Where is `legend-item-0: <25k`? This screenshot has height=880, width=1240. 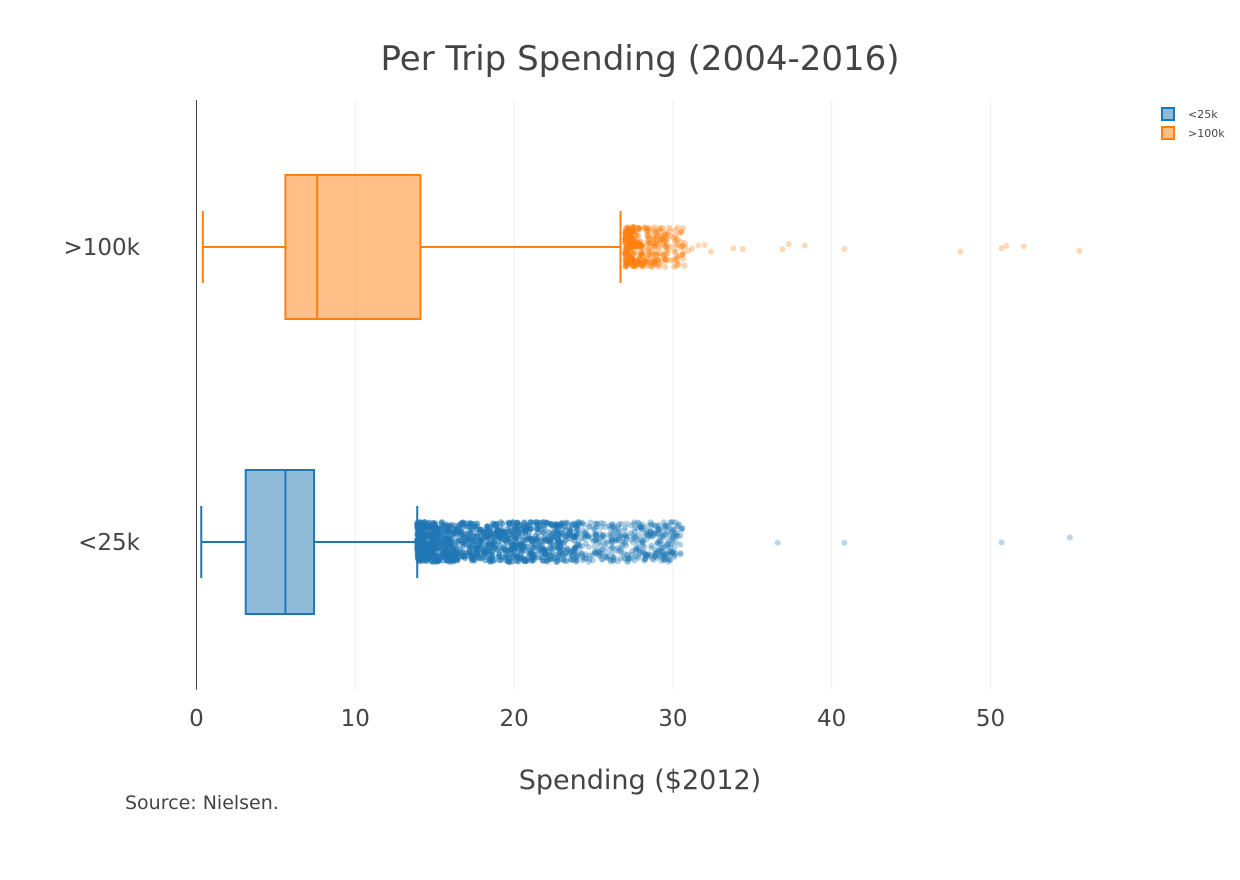 legend-item-0: <25k is located at coordinates (1189, 114).